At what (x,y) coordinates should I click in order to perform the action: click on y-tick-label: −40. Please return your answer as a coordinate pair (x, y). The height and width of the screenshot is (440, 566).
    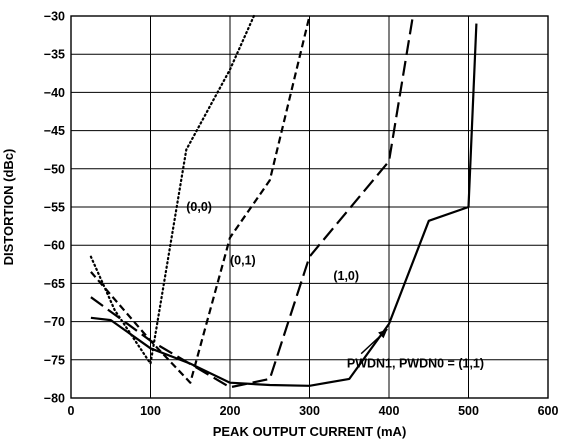
    Looking at the image, I should click on (54, 93).